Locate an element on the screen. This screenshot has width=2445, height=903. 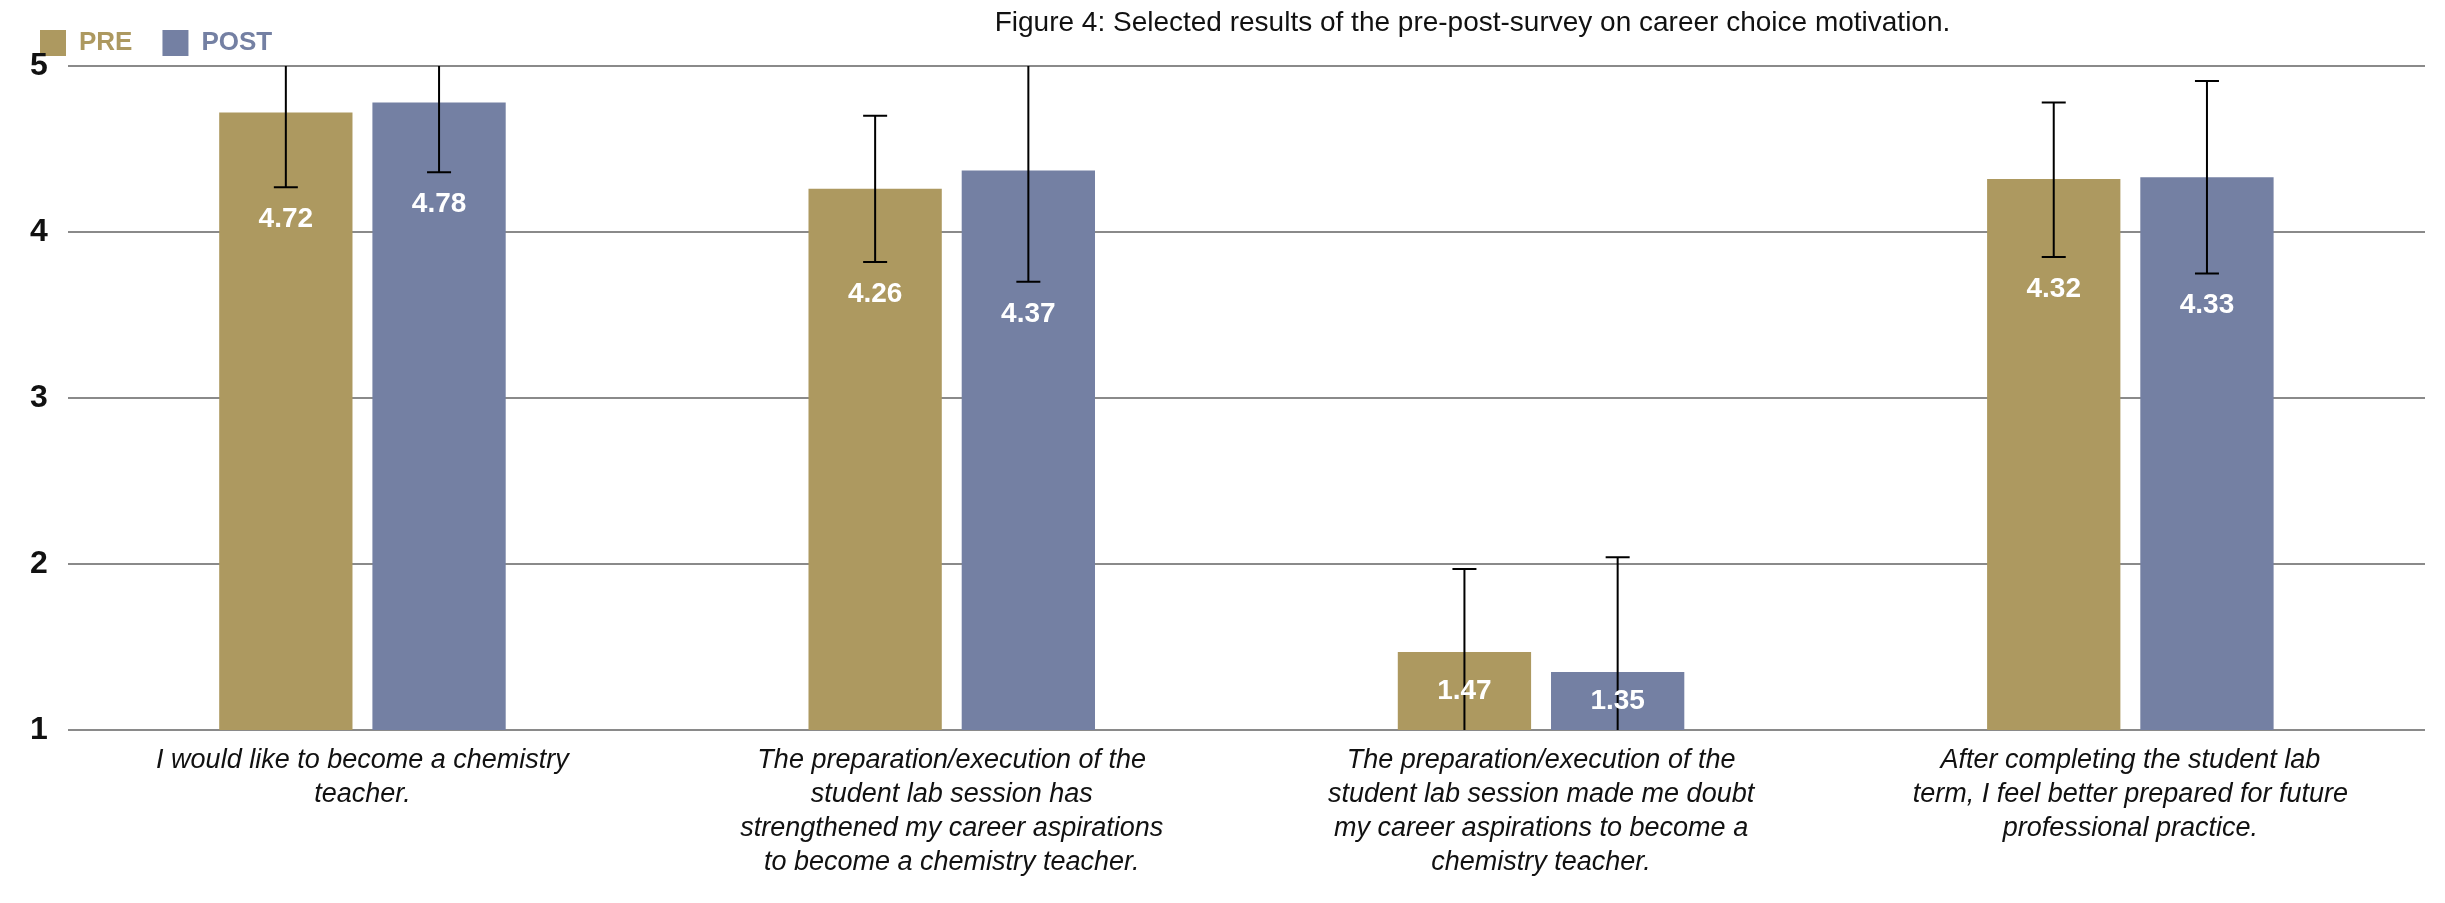
x-tick-label: The preparation/execution of the student lab session has strengthened my career aspirations to become a chemistry teacher. is located at coordinates (952, 810).